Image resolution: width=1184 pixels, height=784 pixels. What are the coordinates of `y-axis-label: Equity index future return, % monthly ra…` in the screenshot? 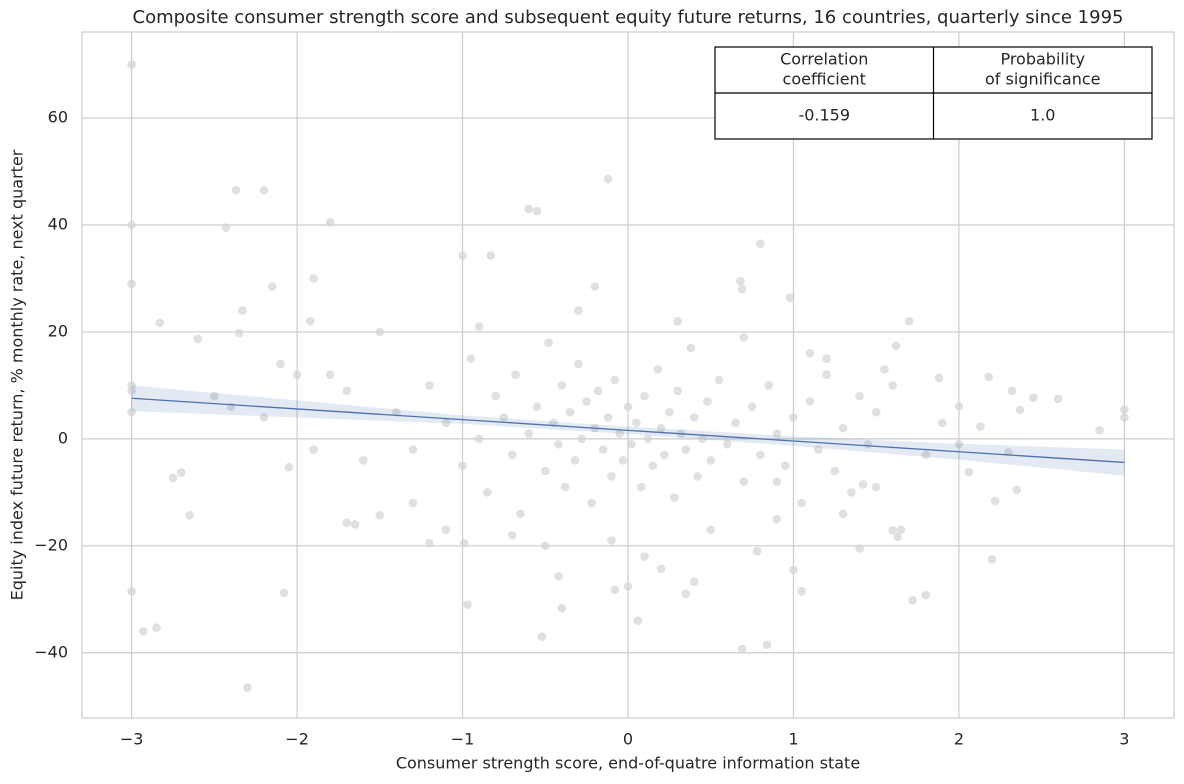 It's located at (17, 374).